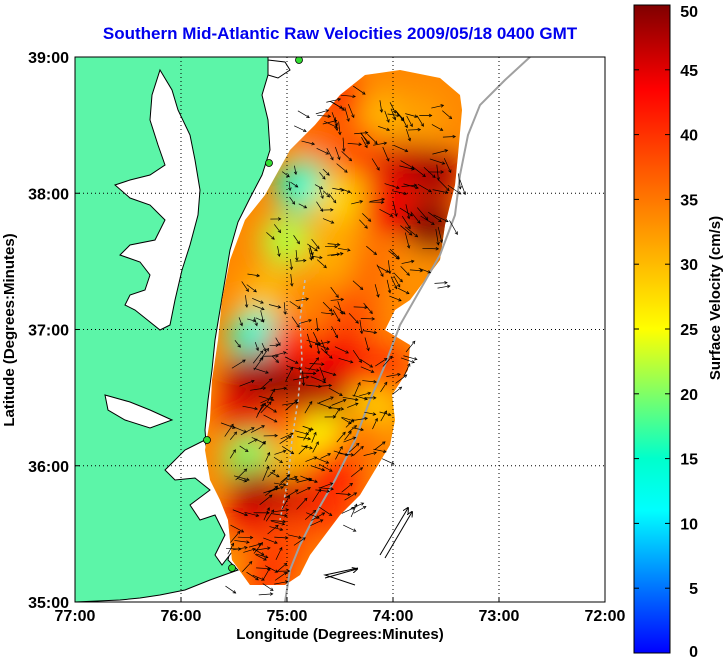 This screenshot has width=724, height=659. Describe the element at coordinates (48, 331) in the screenshot. I see `y-tick-label: 37:00` at that location.